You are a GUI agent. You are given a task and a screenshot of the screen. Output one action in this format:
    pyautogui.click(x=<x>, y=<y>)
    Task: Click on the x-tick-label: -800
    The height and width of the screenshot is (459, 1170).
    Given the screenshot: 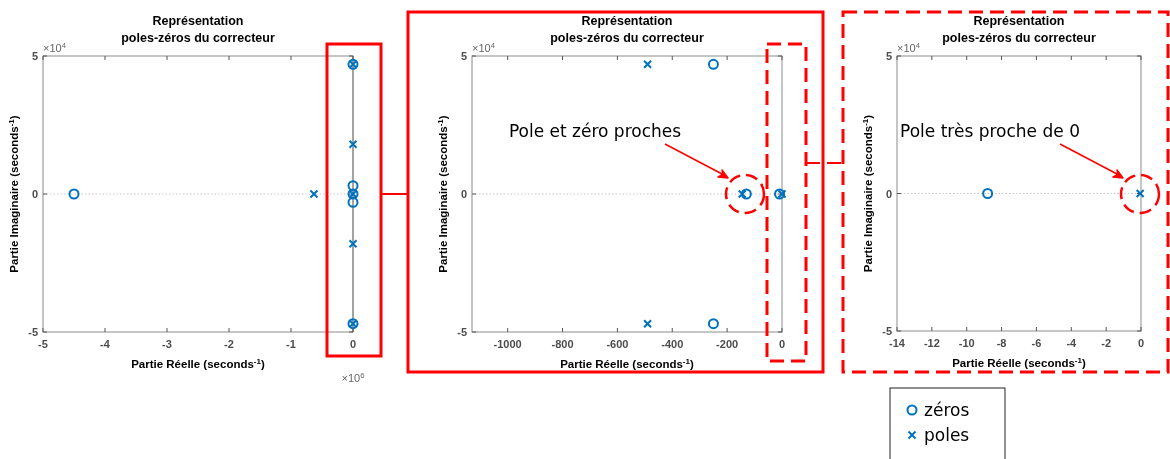 What is the action you would take?
    pyautogui.click(x=562, y=344)
    